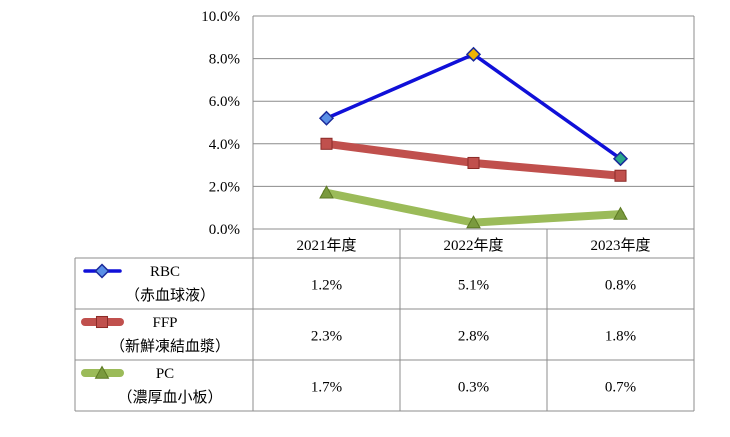 The width and height of the screenshot is (730, 437). Describe the element at coordinates (170, 346) in the screenshot. I see `legend-subname-ffp: （新鮮凍結血漿）` at that location.